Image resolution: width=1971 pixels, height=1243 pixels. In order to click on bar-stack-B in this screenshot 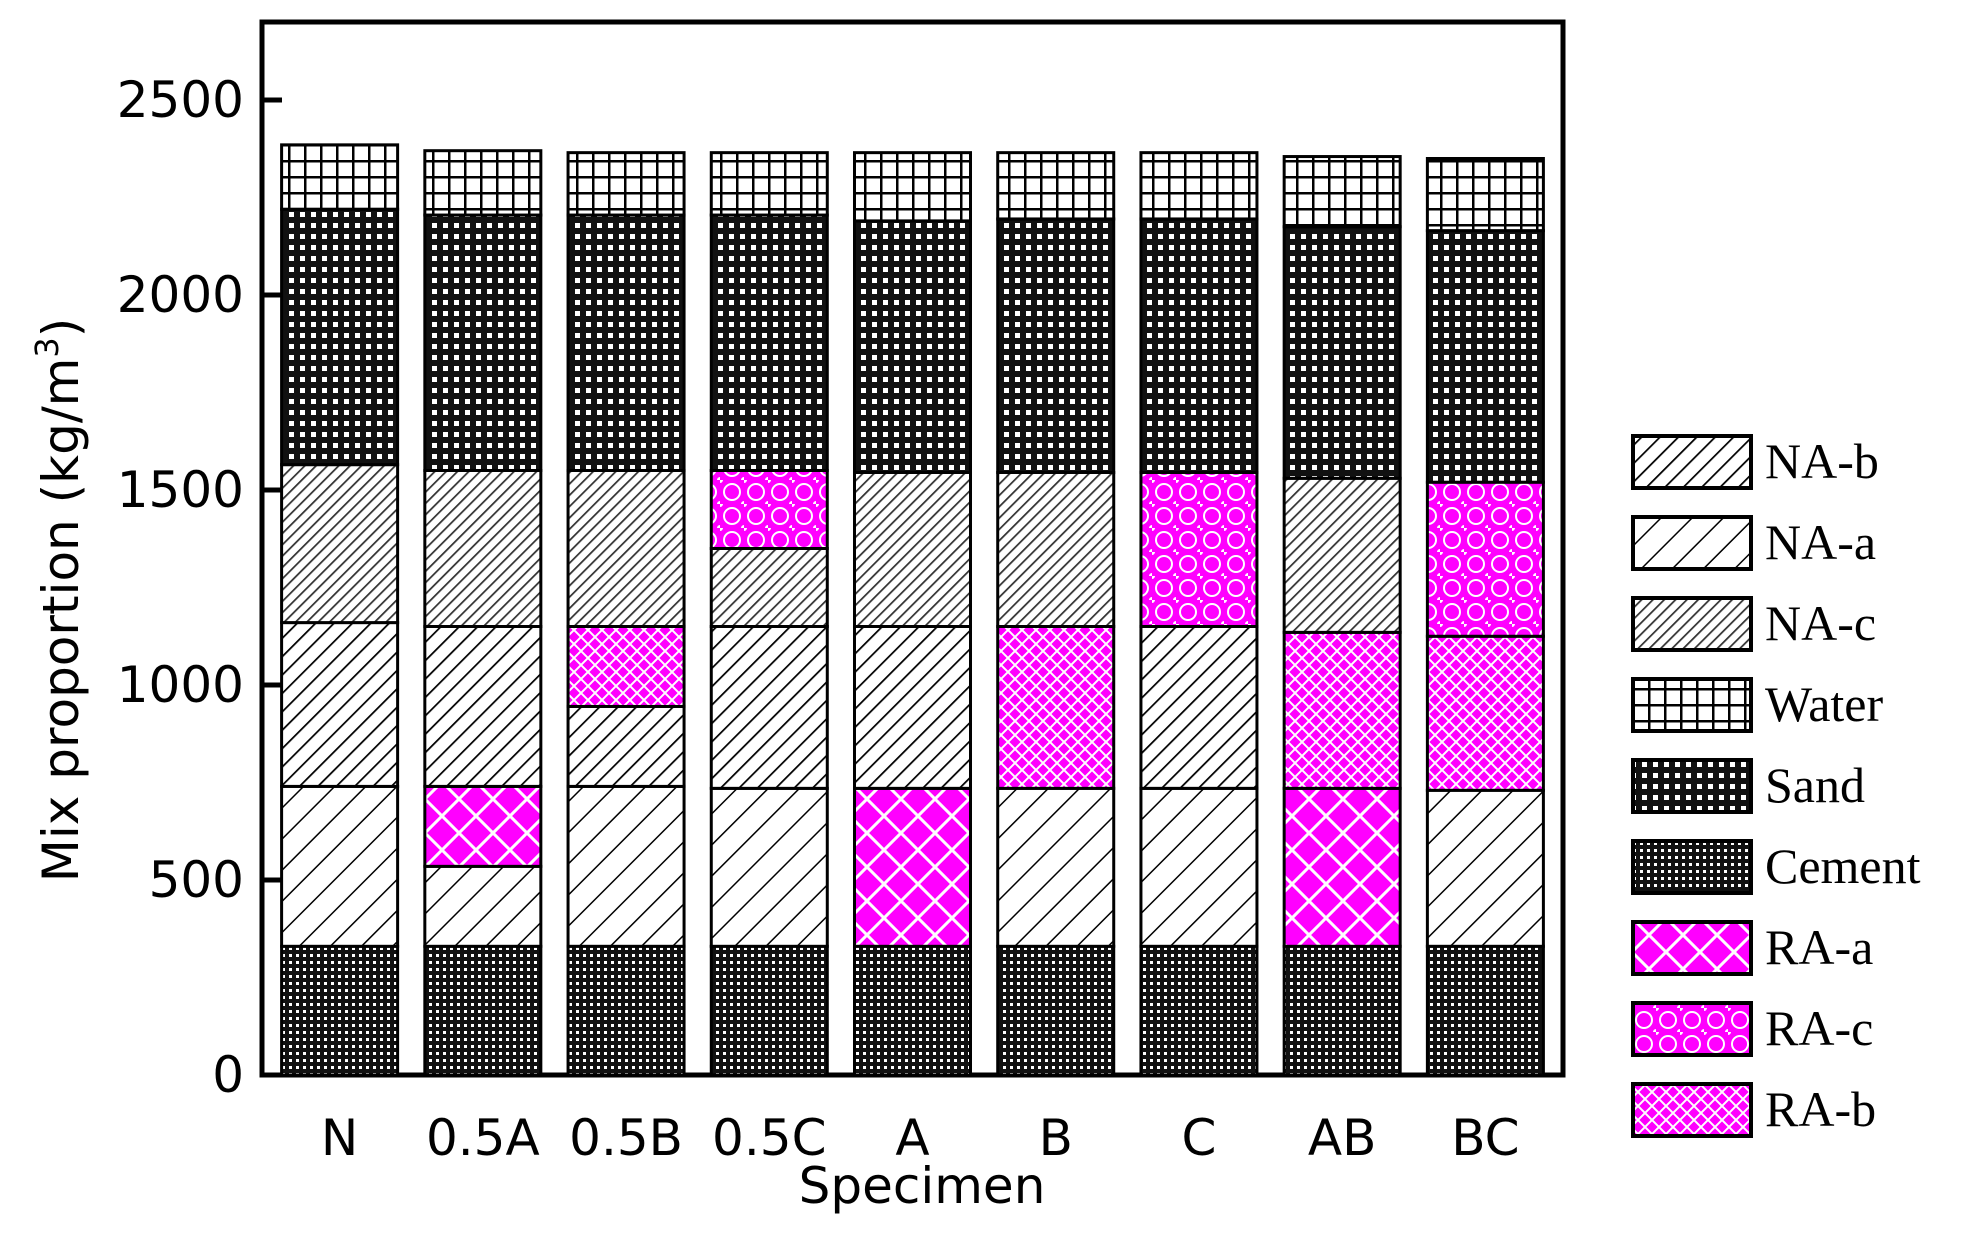, I will do `click(1056, 614)`.